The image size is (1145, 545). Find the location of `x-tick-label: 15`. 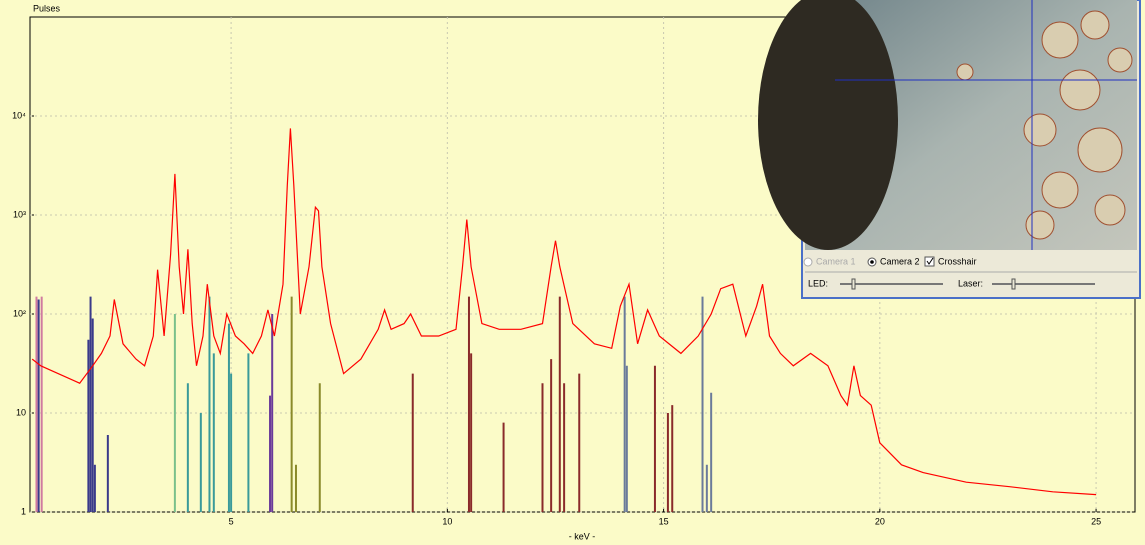

x-tick-label: 15 is located at coordinates (664, 521).